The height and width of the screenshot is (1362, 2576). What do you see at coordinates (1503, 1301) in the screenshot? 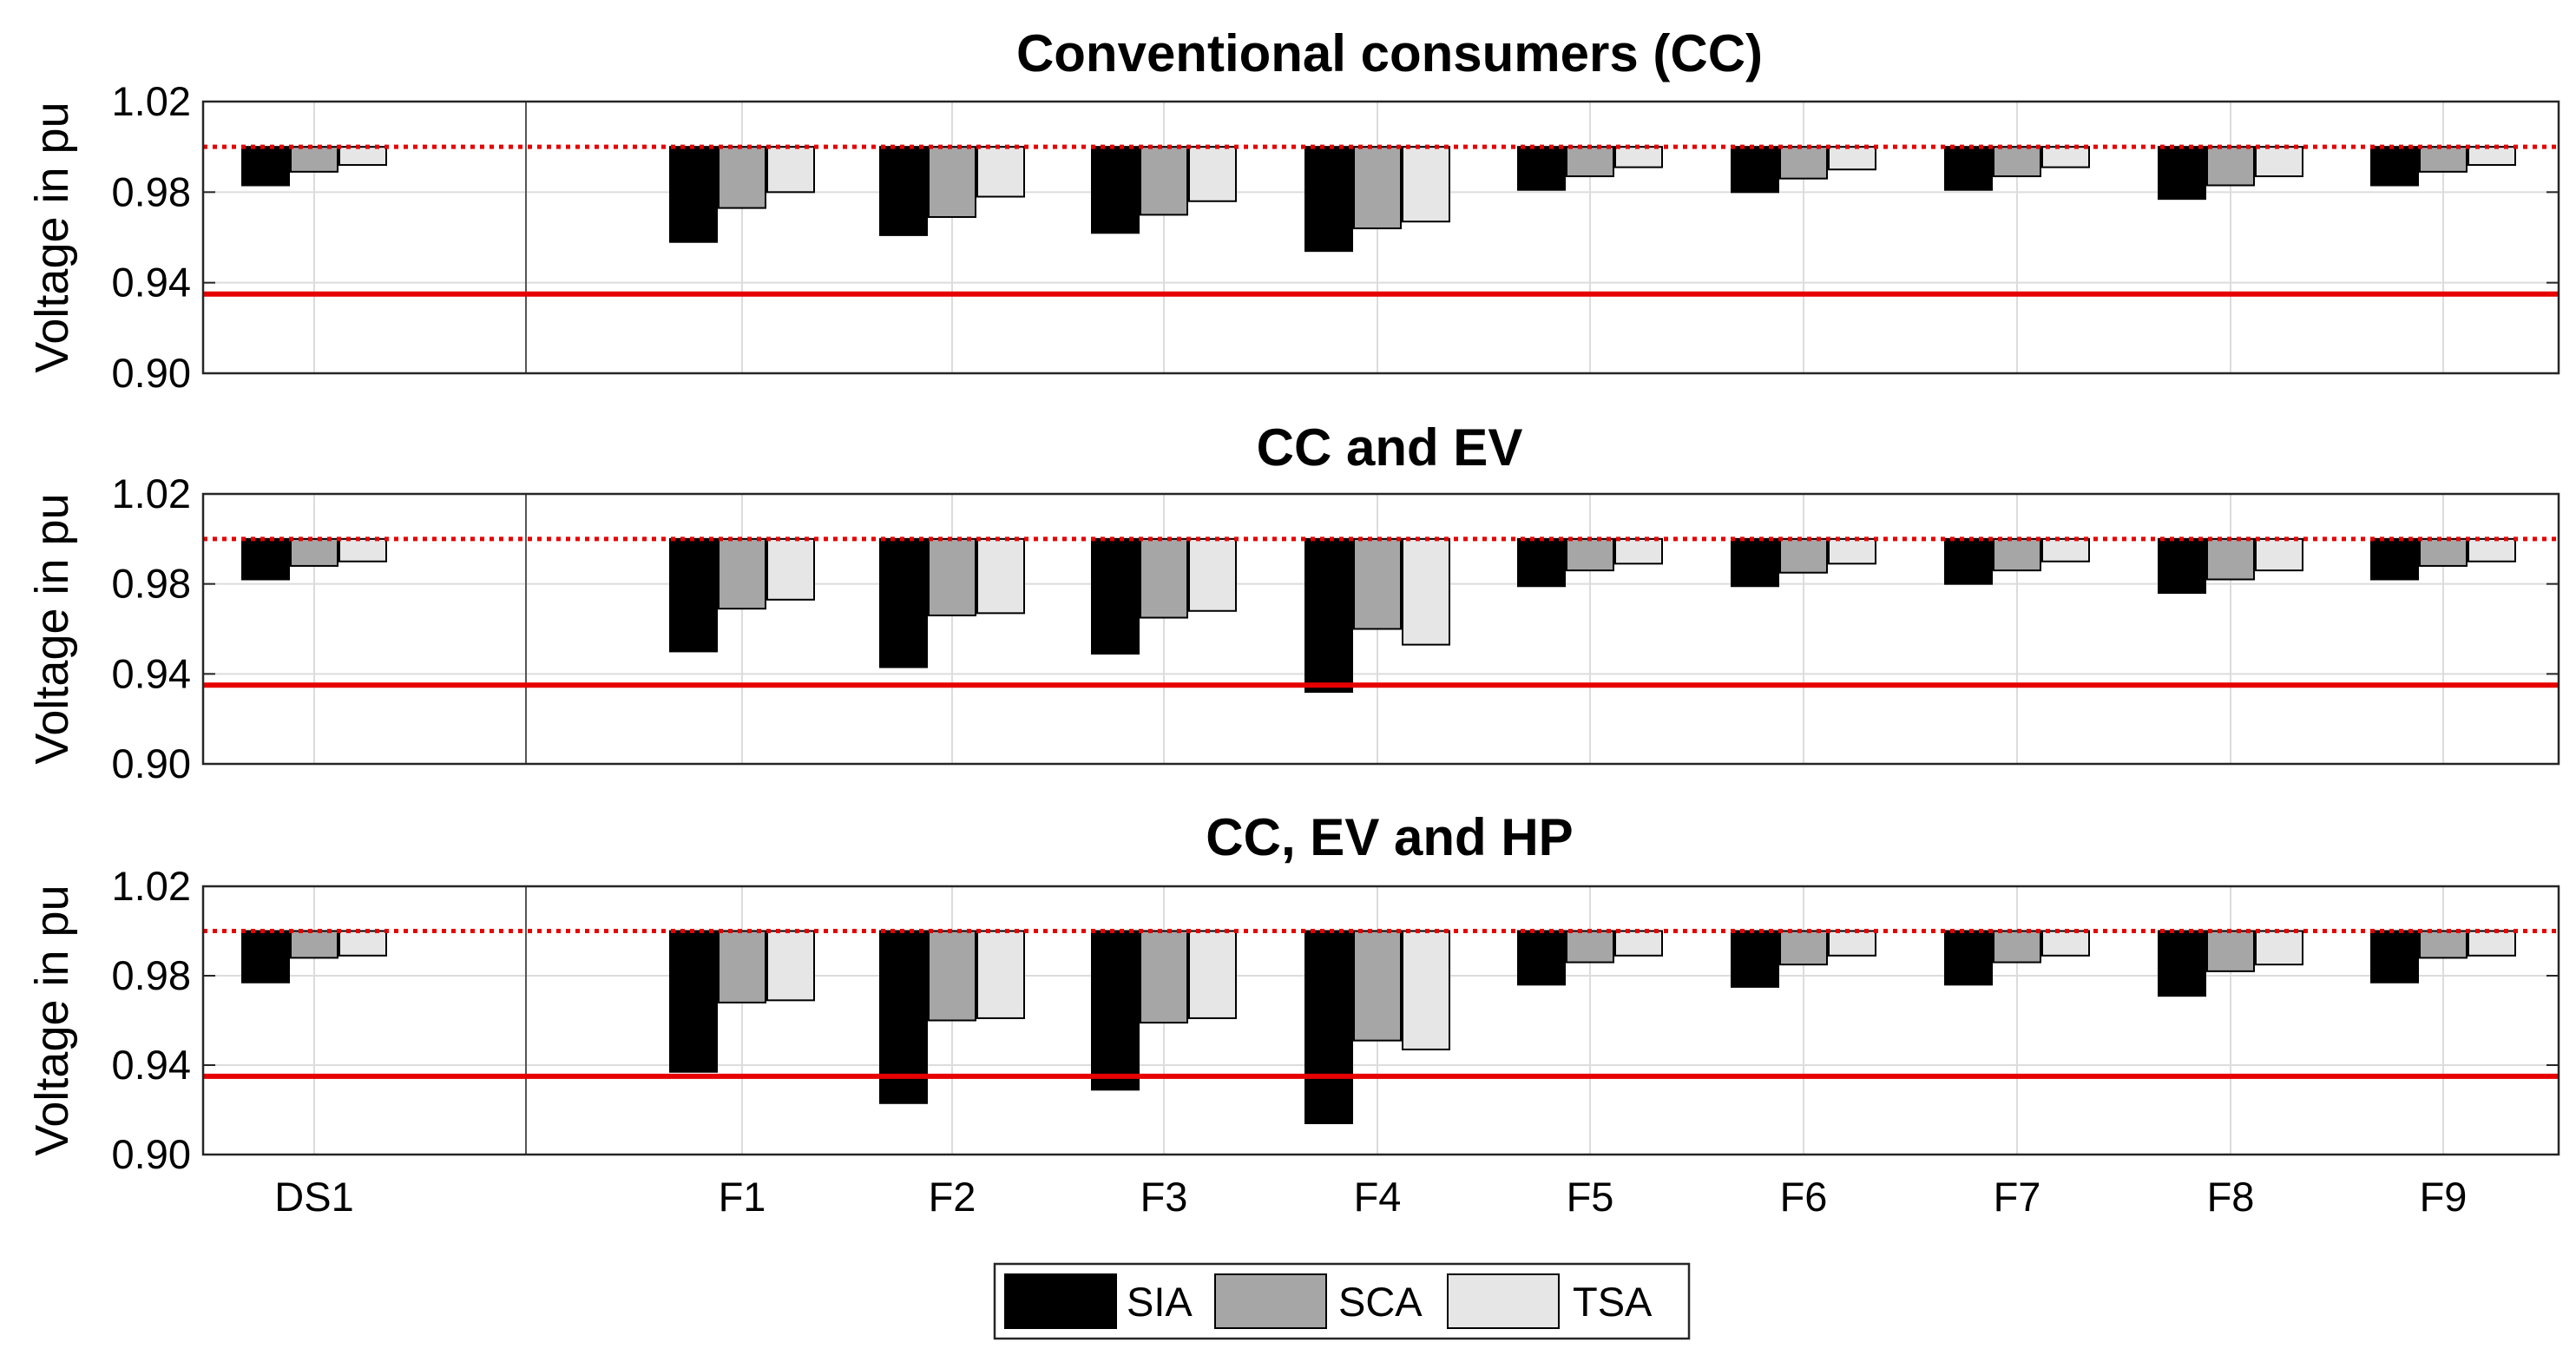
I see `legend-swatch-tsa` at bounding box center [1503, 1301].